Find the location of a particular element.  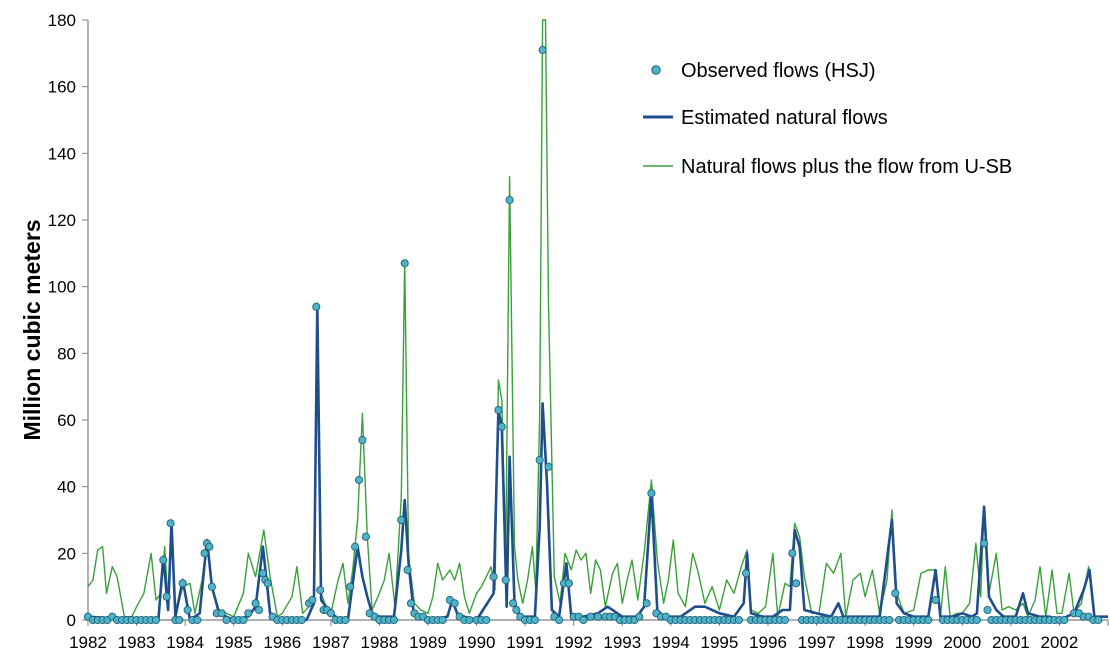

x-tick-label: 1982 is located at coordinates (88, 642).